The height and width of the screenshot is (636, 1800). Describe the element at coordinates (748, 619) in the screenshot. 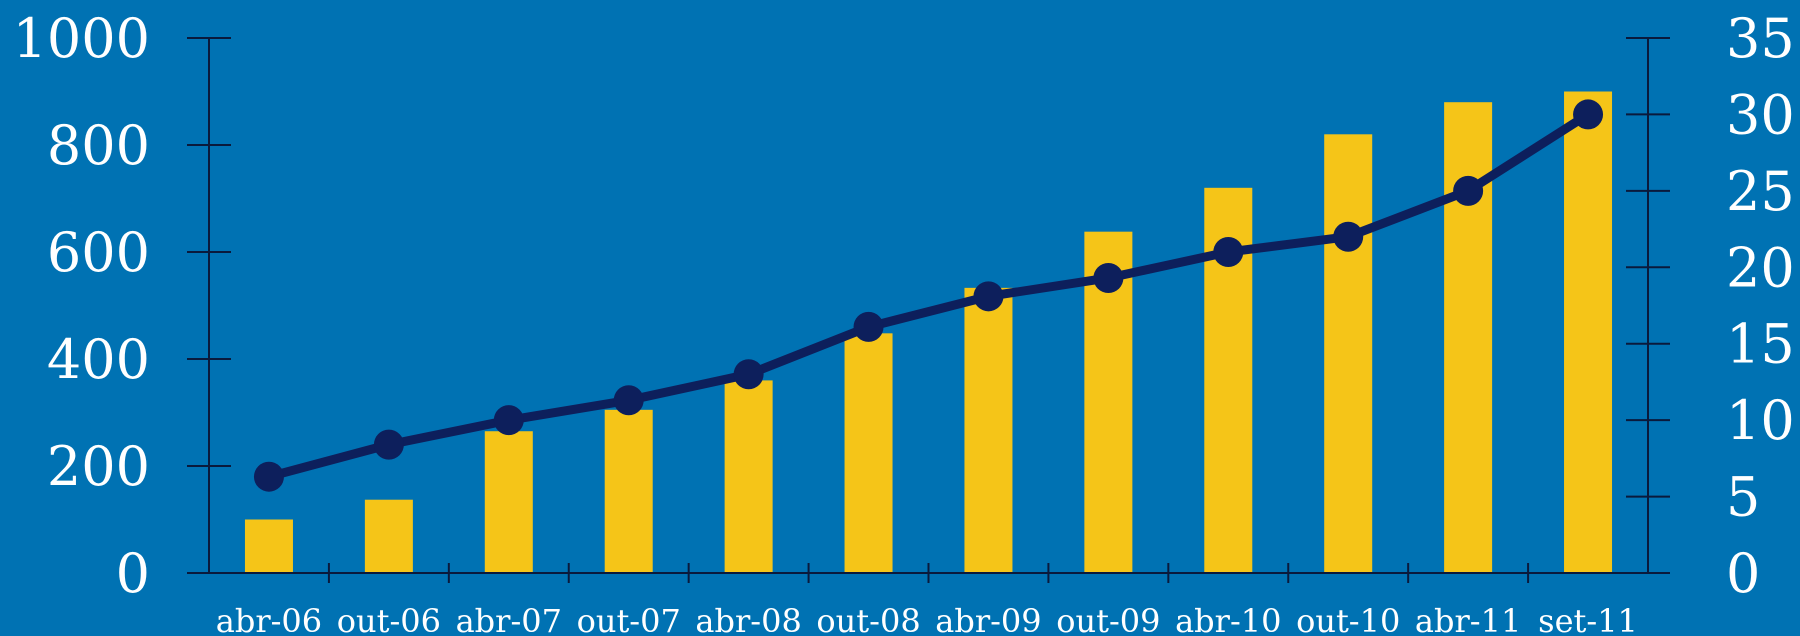

I see `x-tick-label: abr-08` at that location.